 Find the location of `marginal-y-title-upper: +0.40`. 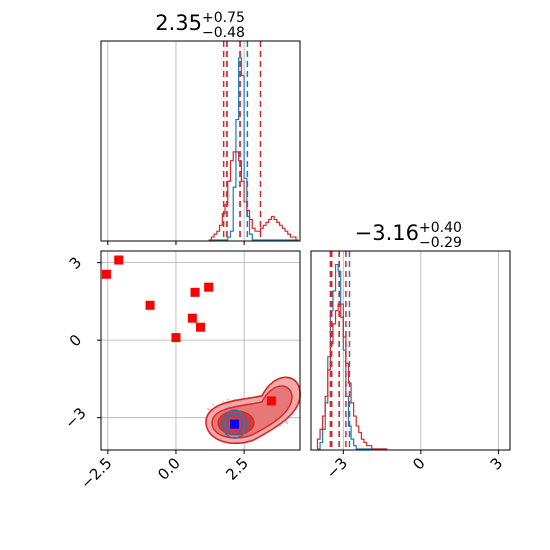

marginal-y-title-upper: +0.40 is located at coordinates (440, 228).